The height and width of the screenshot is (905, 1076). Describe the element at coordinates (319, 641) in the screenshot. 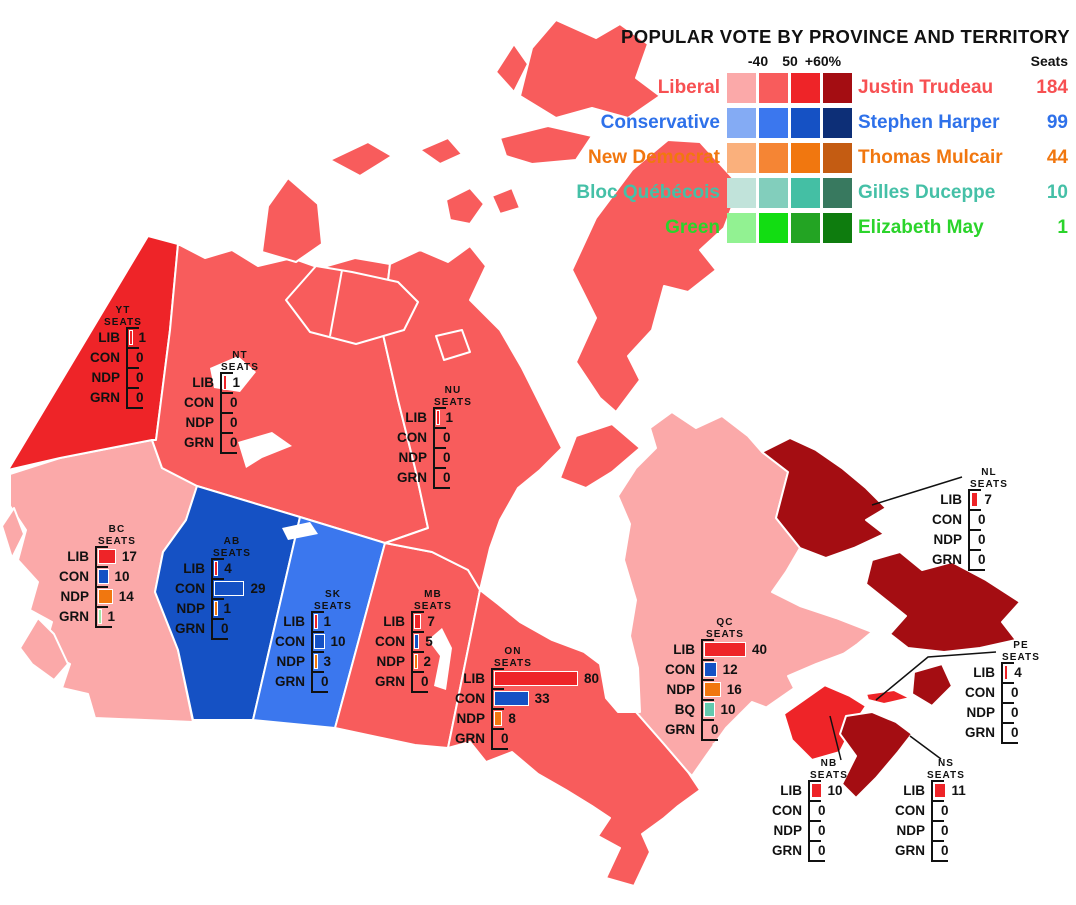

I see `chart-bar-SK-CON` at that location.